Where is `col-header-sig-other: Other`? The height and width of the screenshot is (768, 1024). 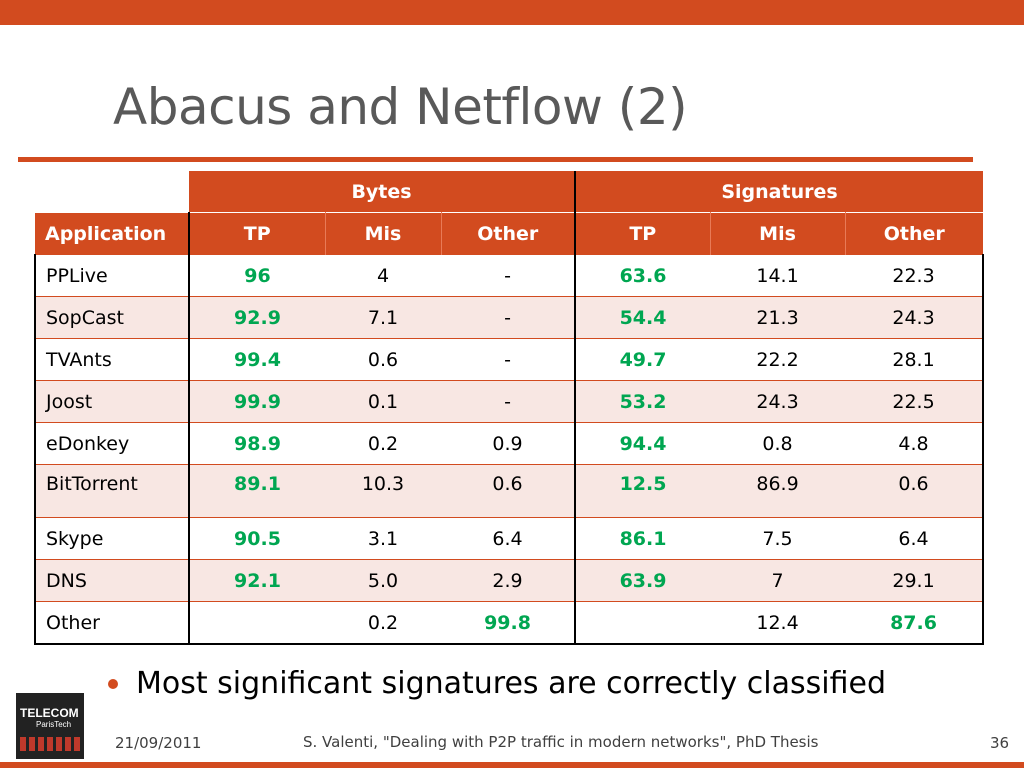
col-header-sig-other: Other is located at coordinates (914, 233).